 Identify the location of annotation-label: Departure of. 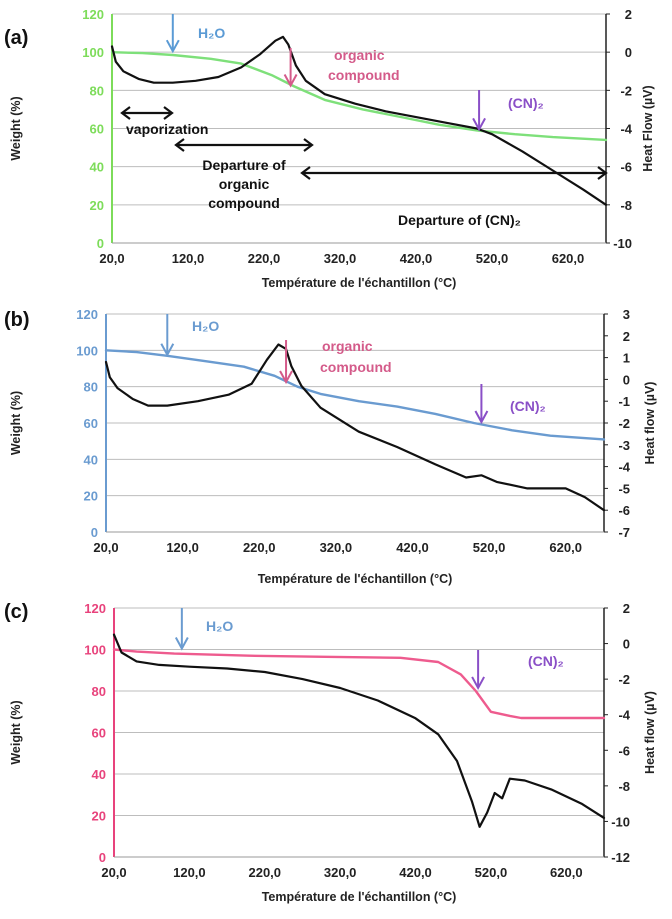
(244, 165).